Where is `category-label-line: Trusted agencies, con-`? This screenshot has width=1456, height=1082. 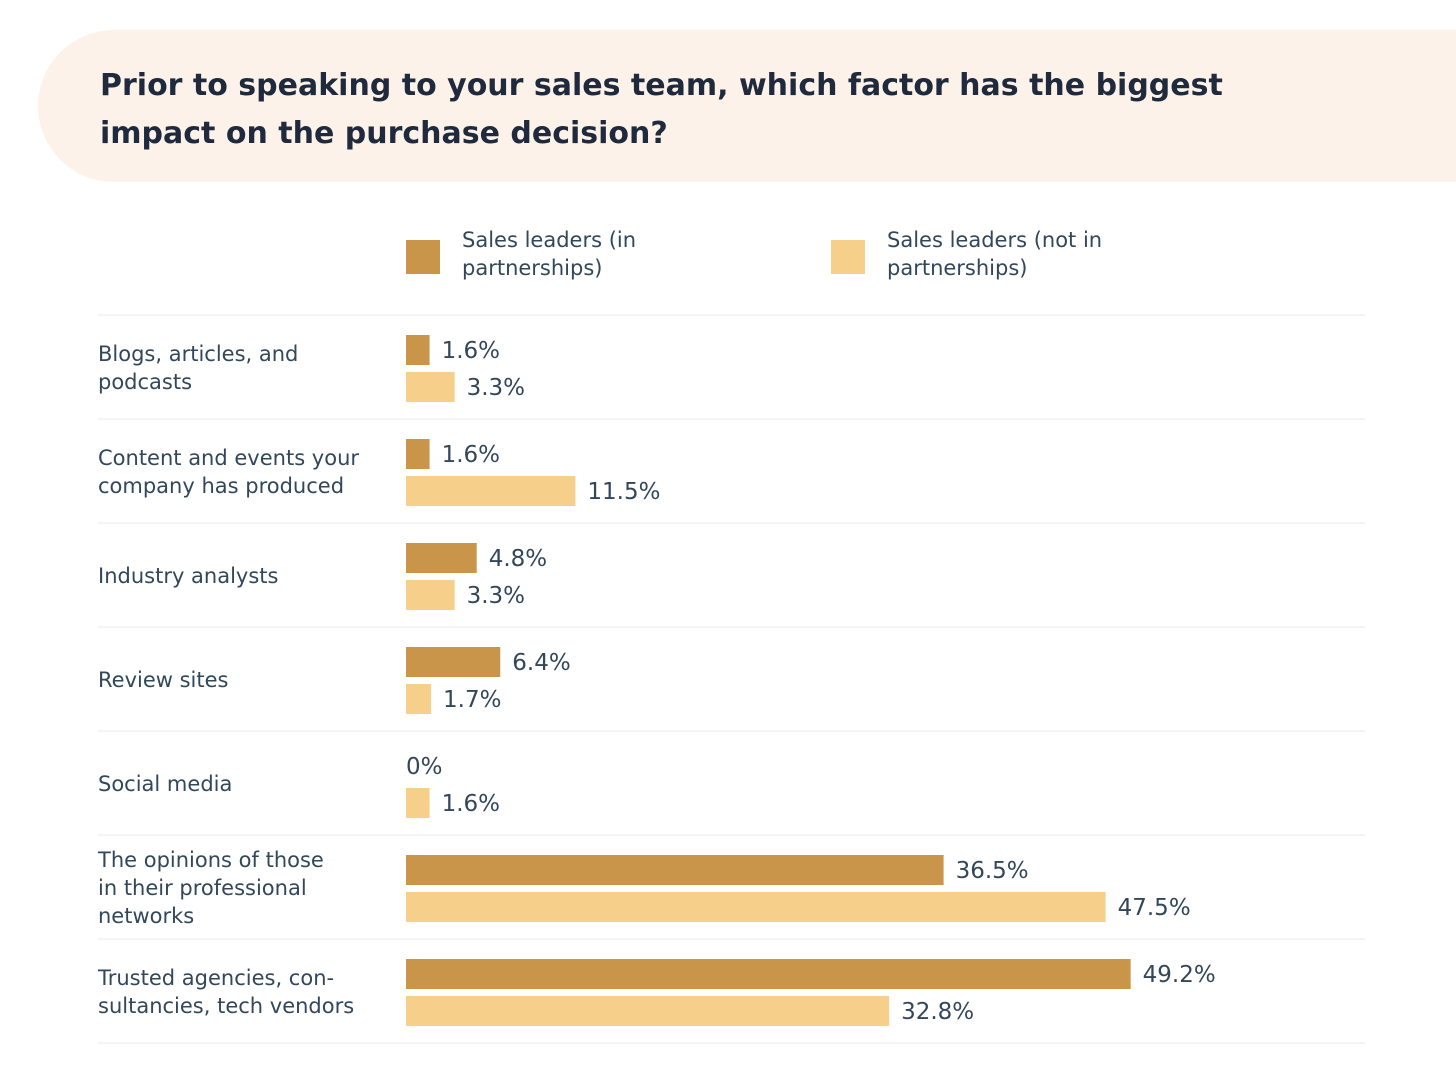
category-label-line: Trusted agencies, con- is located at coordinates (215, 978).